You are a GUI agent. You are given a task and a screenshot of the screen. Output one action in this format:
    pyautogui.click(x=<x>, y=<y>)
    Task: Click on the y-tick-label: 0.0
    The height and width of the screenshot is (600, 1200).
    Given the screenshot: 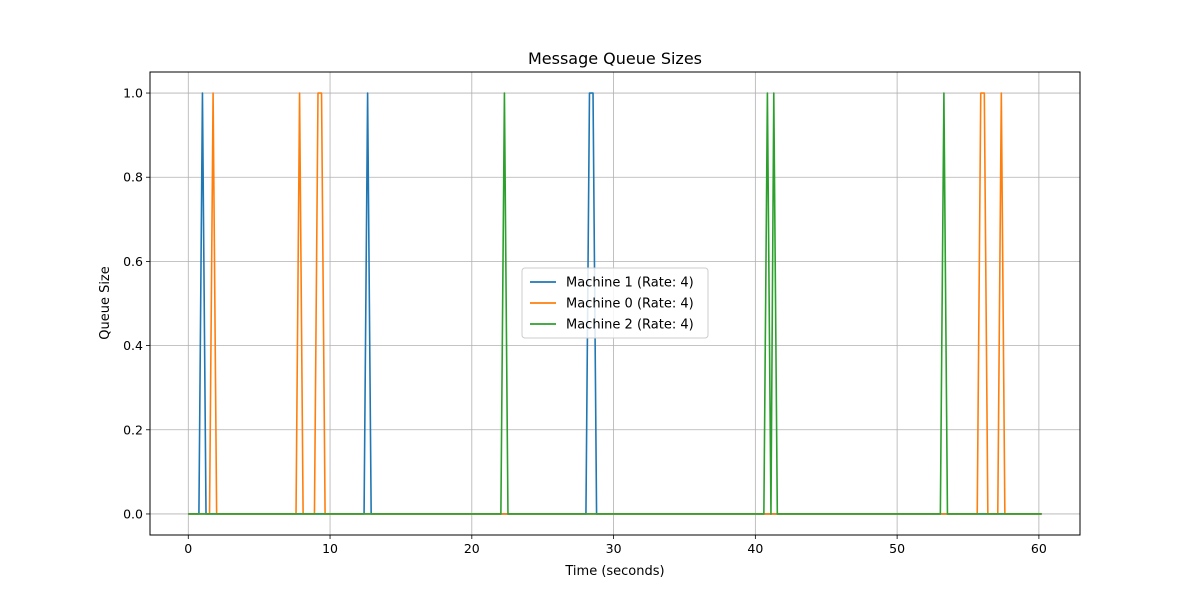 What is the action you would take?
    pyautogui.click(x=133, y=513)
    